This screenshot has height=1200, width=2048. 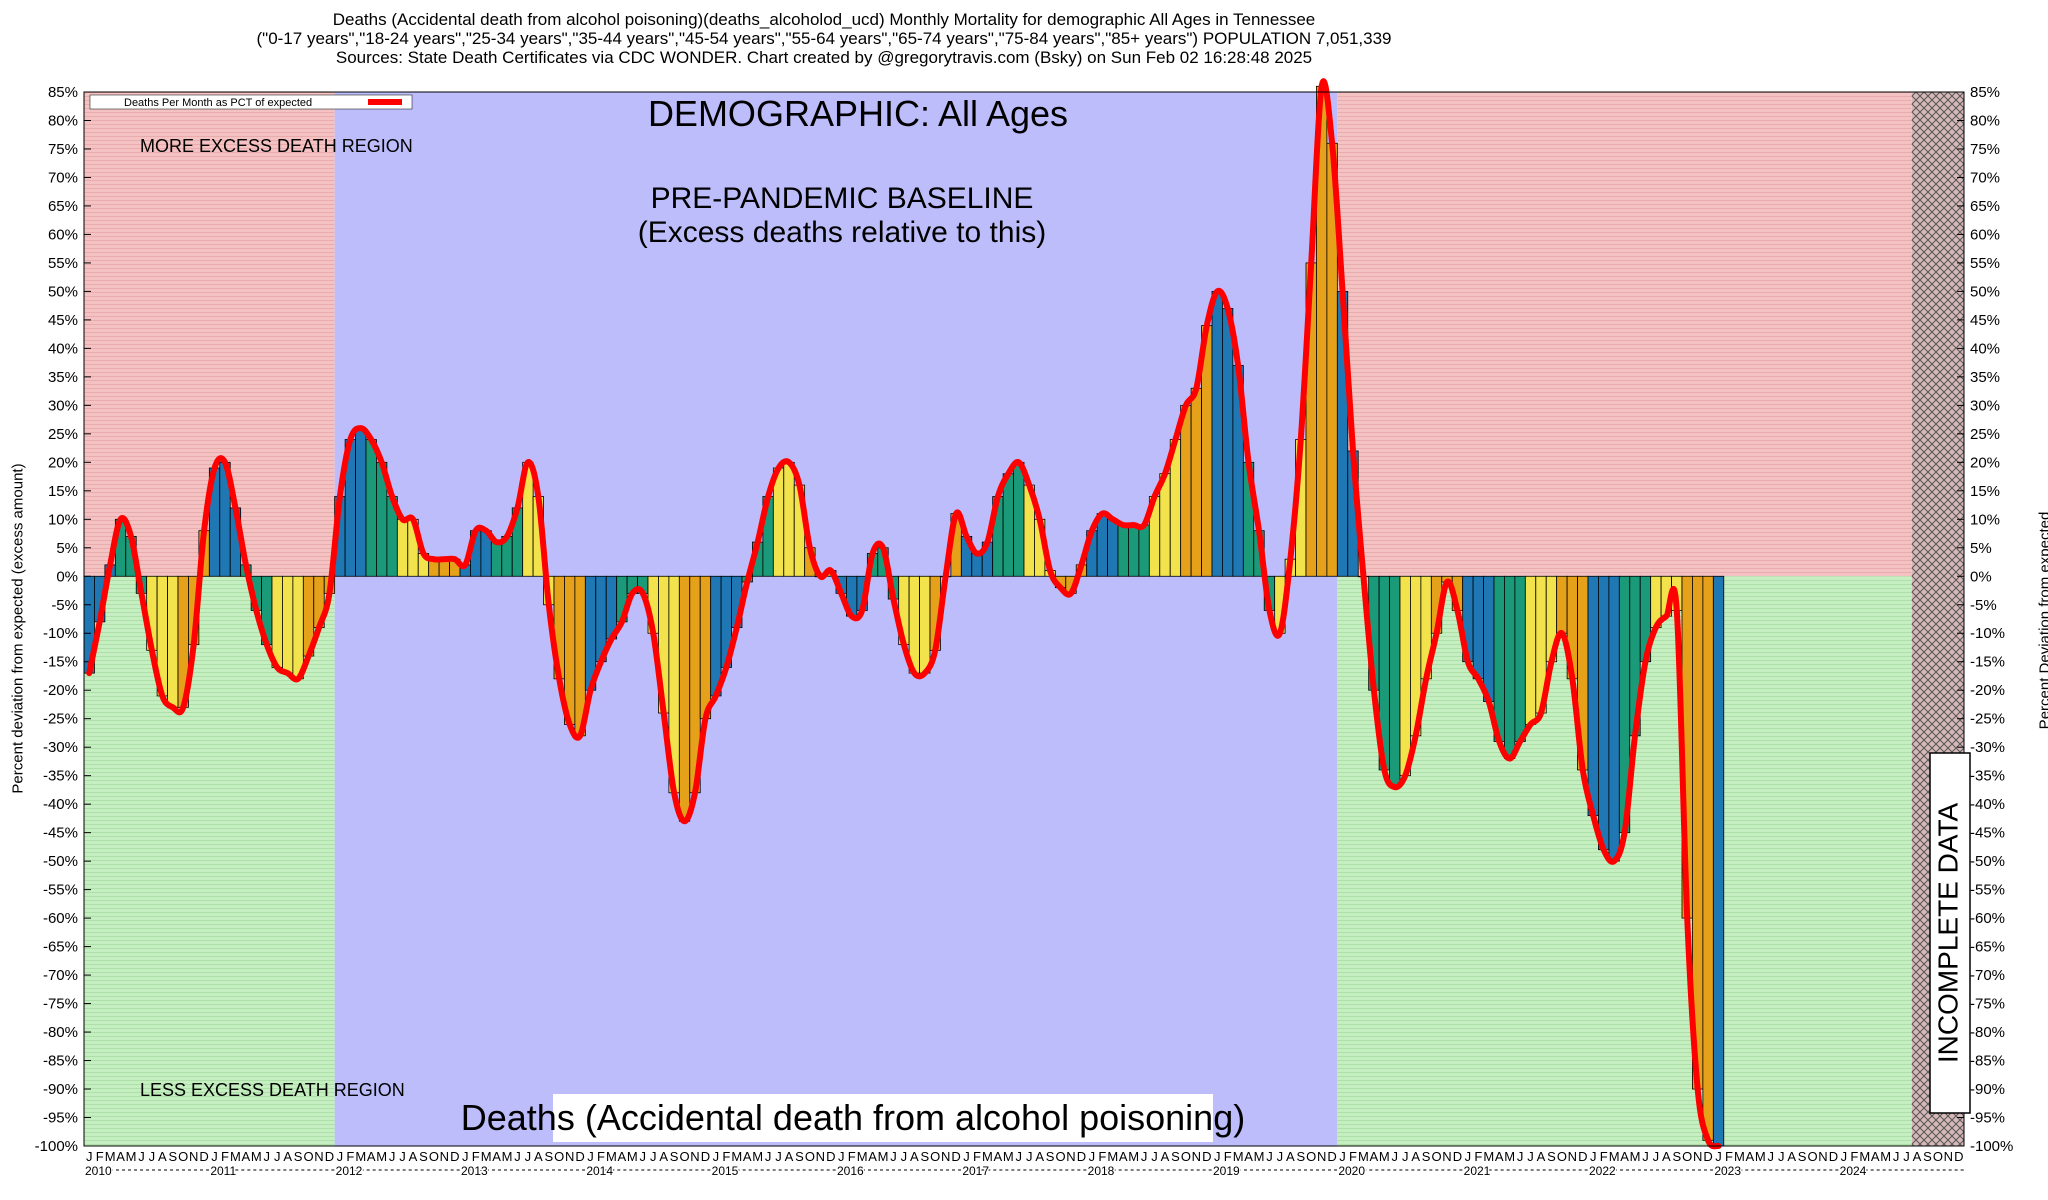 I want to click on y-tick-label-left: 25%, so click(x=63, y=434).